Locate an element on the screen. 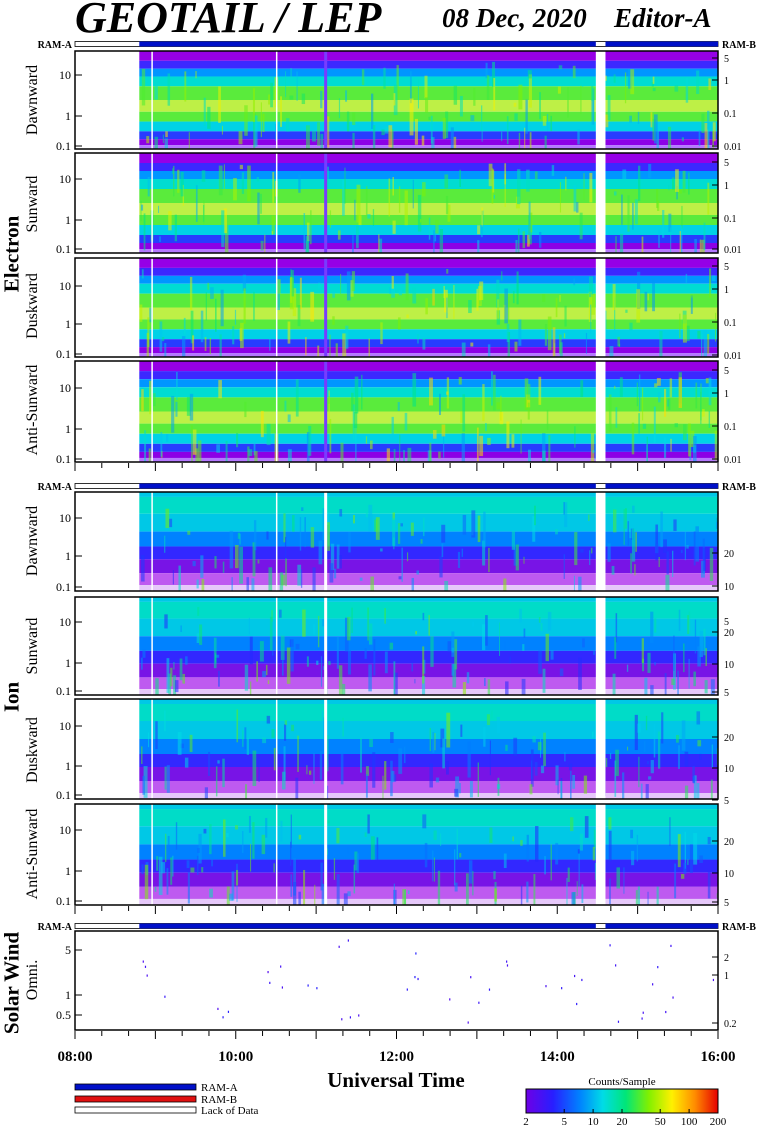 Image resolution: width=762 pixels, height=1128 pixels. right-tick-label-ion-anti-sunward-0: 20 is located at coordinates (729, 842).